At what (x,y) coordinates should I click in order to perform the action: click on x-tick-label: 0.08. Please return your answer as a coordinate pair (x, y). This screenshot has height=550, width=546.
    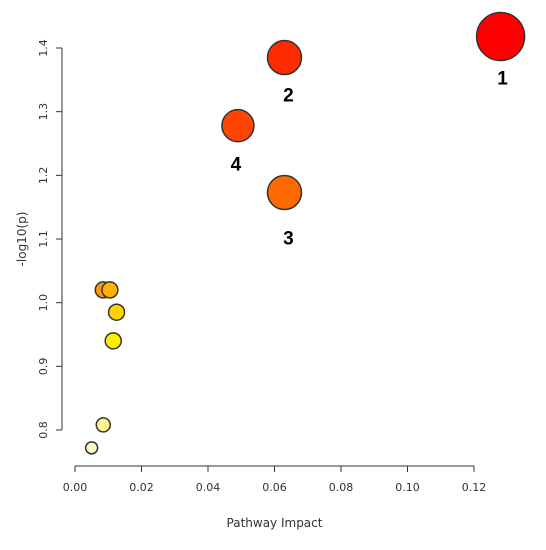
    Looking at the image, I should click on (341, 487).